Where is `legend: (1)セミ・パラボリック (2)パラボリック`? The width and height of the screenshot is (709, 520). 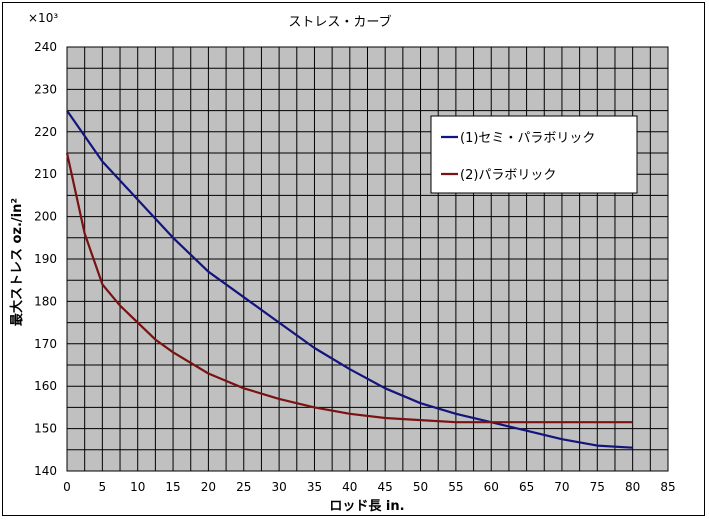 legend: (1)セミ・パラボリック (2)パラボリック is located at coordinates (534, 154).